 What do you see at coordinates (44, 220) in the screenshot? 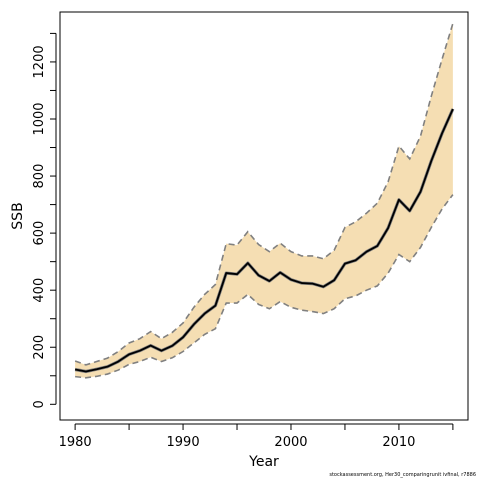
I see `y-axis: 0 200 400 600 800 1000 1200` at bounding box center [44, 220].